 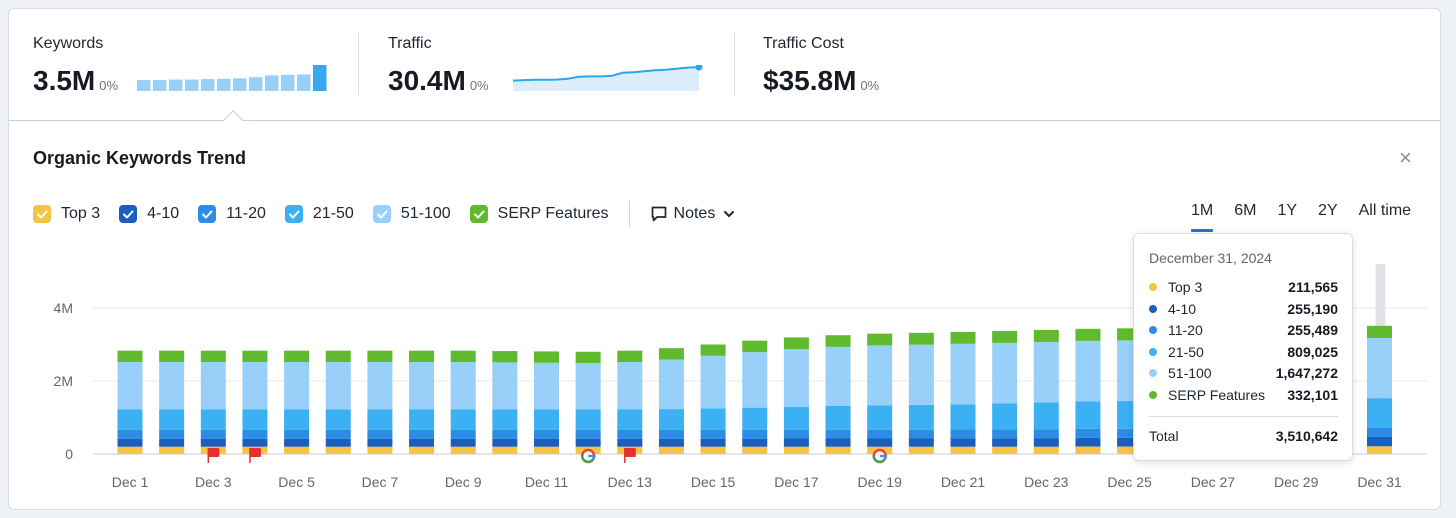 What do you see at coordinates (333, 213) in the screenshot?
I see `legend-label: 21-50` at bounding box center [333, 213].